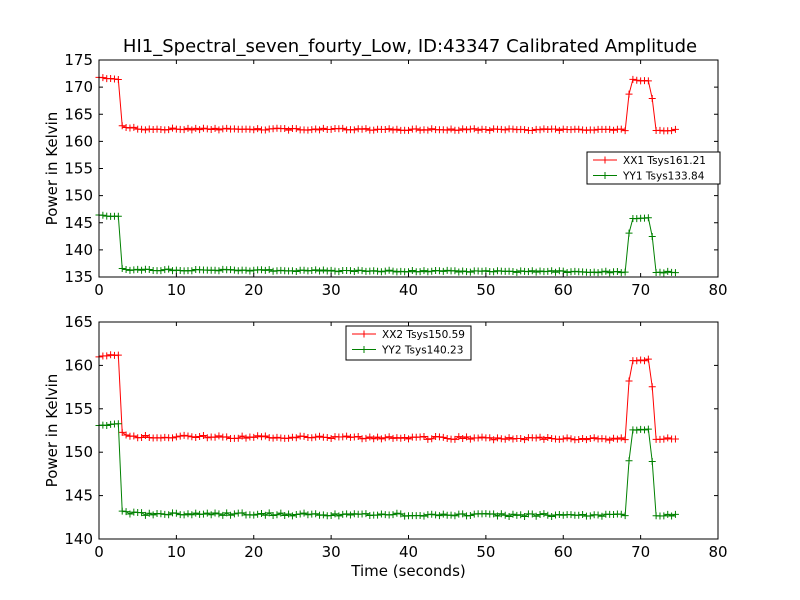 This screenshot has width=800, height=600. What do you see at coordinates (331, 552) in the screenshot?
I see `x-tick-label: 30` at bounding box center [331, 552].